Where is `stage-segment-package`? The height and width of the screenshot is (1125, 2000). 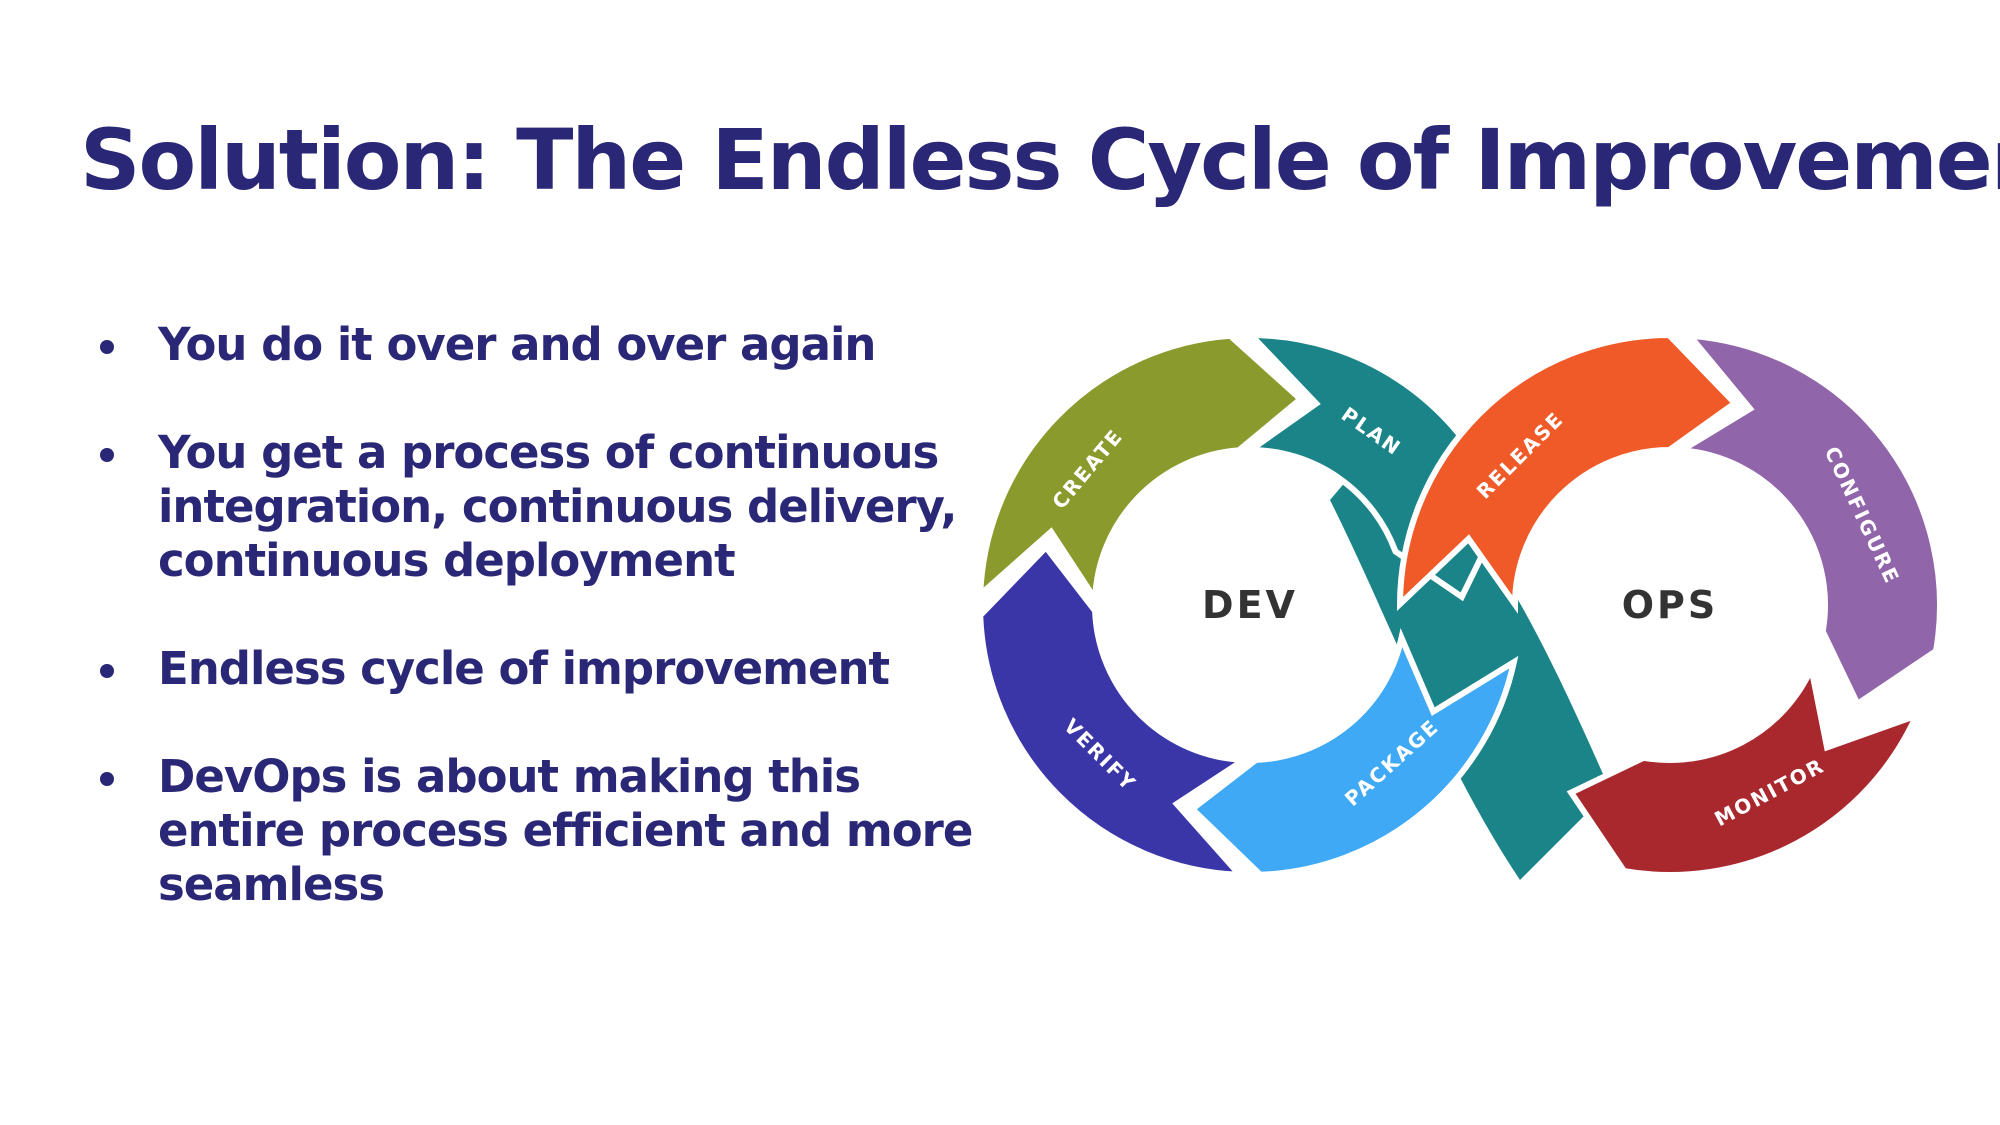
stage-segment-package is located at coordinates (1353, 752).